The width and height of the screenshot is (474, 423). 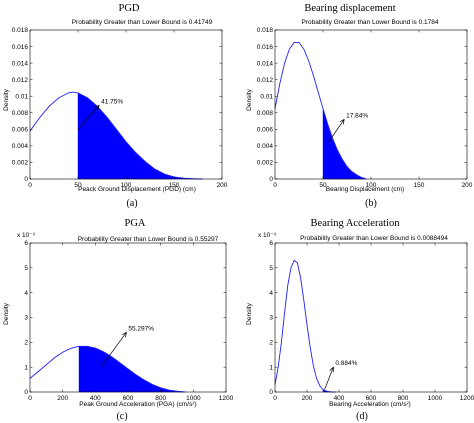 What do you see at coordinates (275, 185) in the screenshot?
I see `panel-b-xtick-label: 0` at bounding box center [275, 185].